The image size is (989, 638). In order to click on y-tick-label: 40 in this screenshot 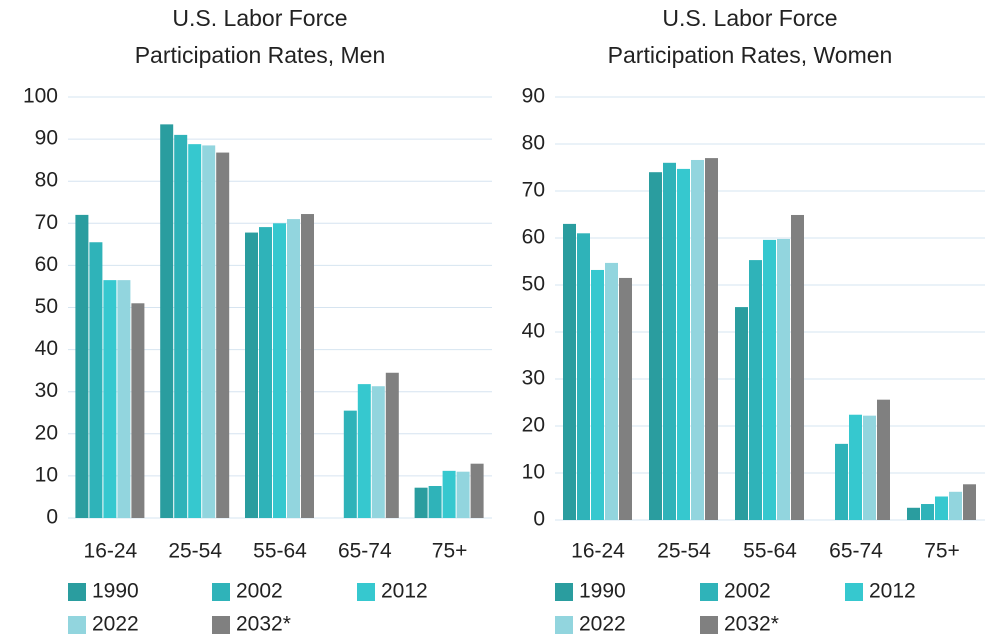, I will do `click(46, 348)`.